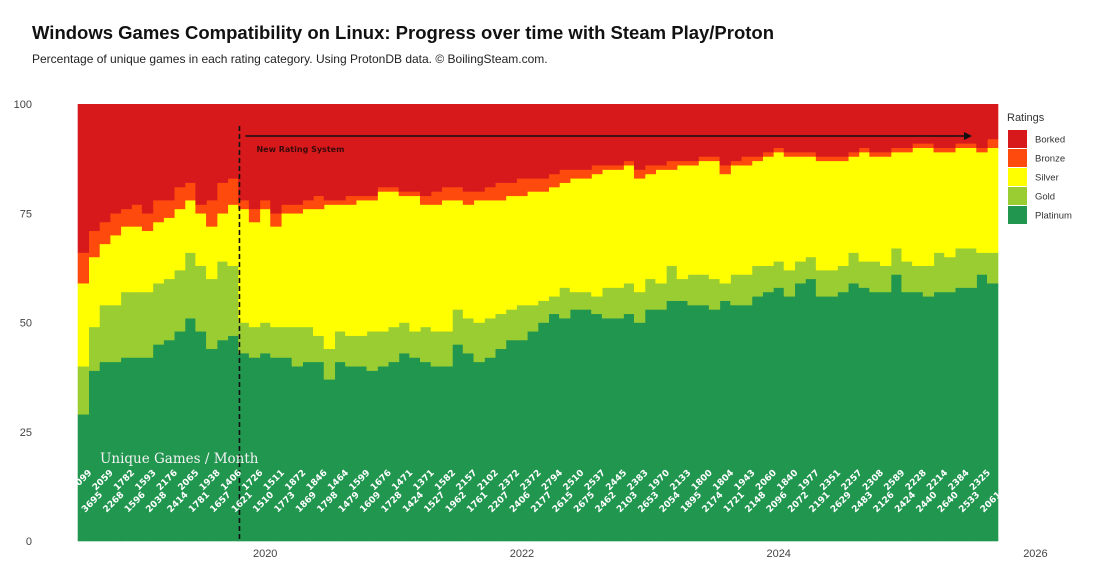  What do you see at coordinates (26, 324) in the screenshot?
I see `y-tick-label: 50` at bounding box center [26, 324].